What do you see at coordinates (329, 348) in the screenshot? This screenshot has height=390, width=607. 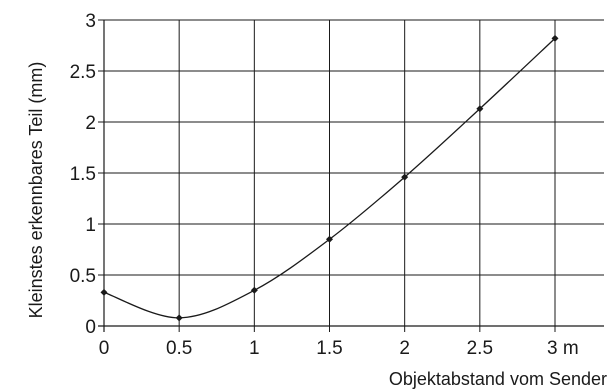 I see `x-tick-label: 1.5` at bounding box center [329, 348].